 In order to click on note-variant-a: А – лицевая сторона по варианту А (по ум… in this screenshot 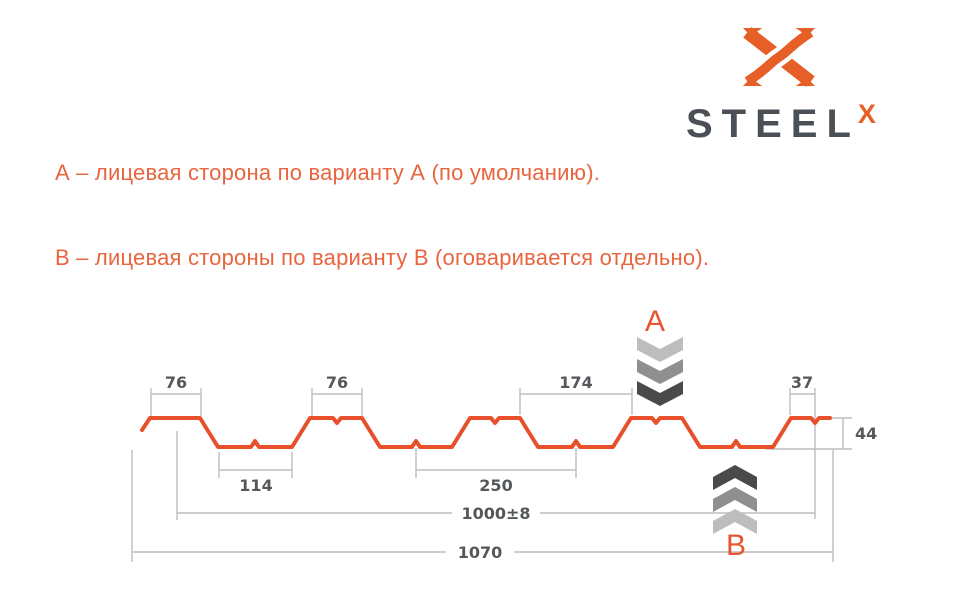, I will do `click(328, 172)`.